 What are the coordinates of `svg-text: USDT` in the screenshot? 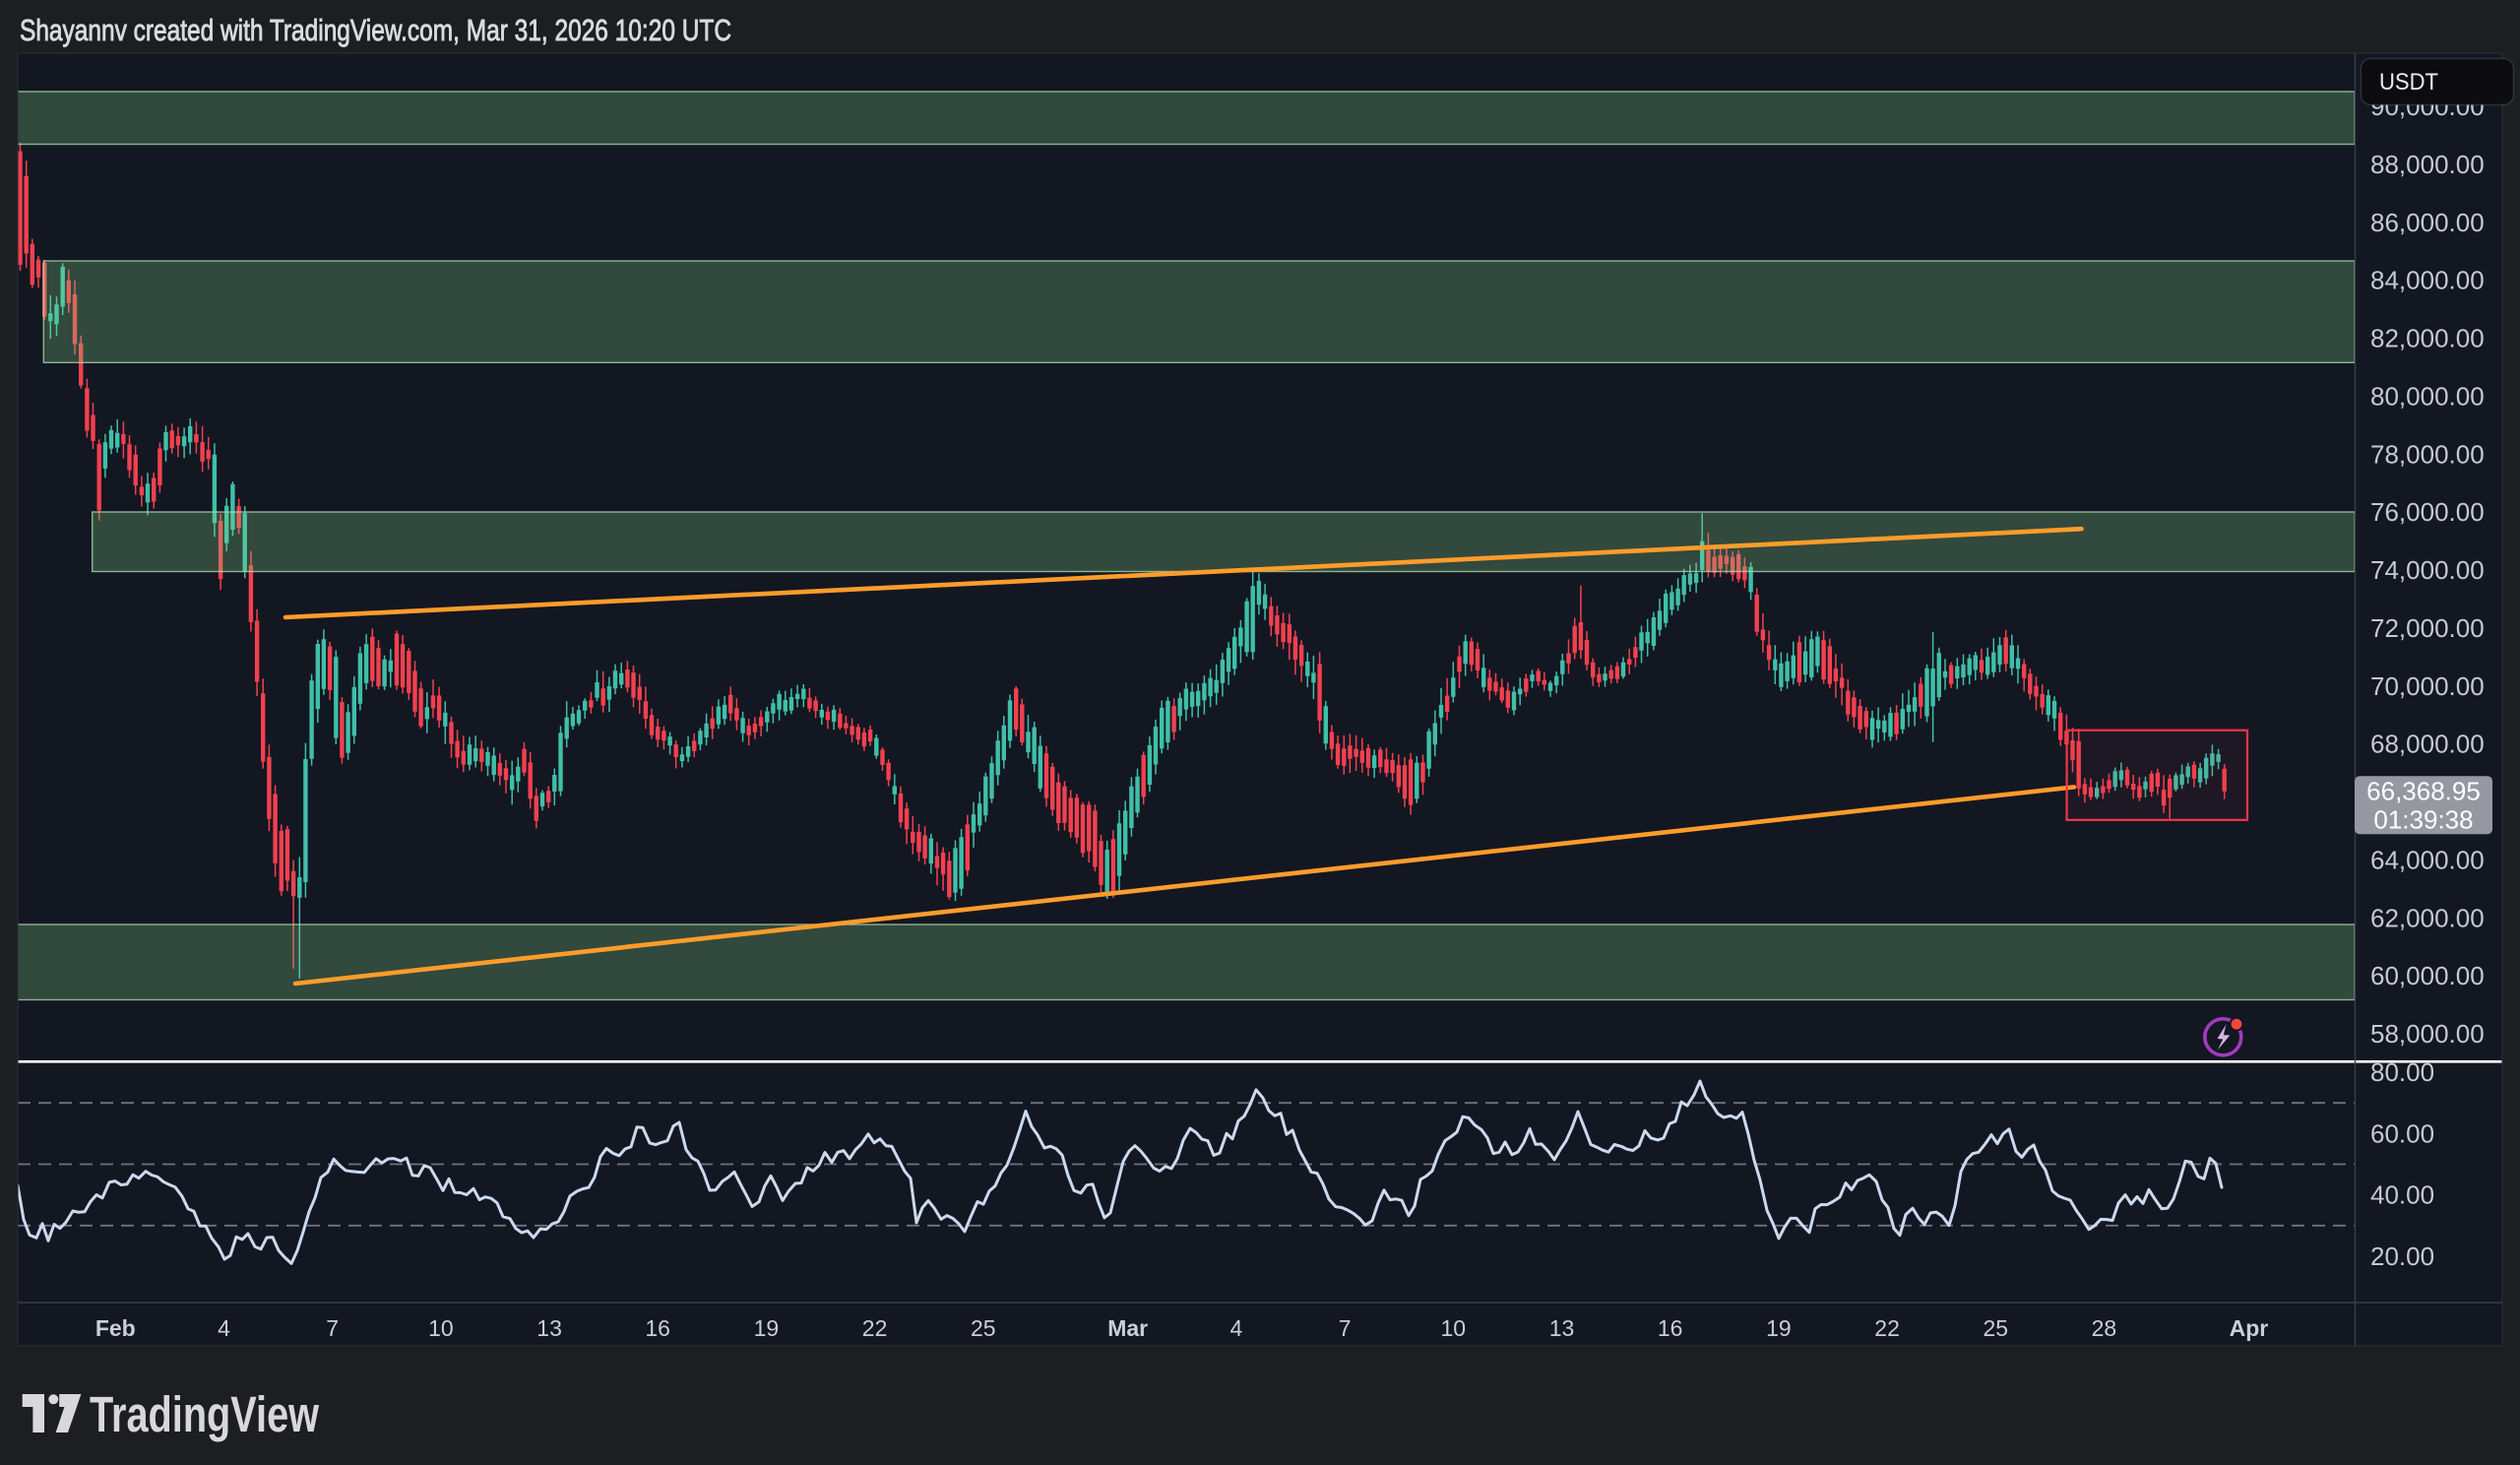 It's located at (2408, 82).